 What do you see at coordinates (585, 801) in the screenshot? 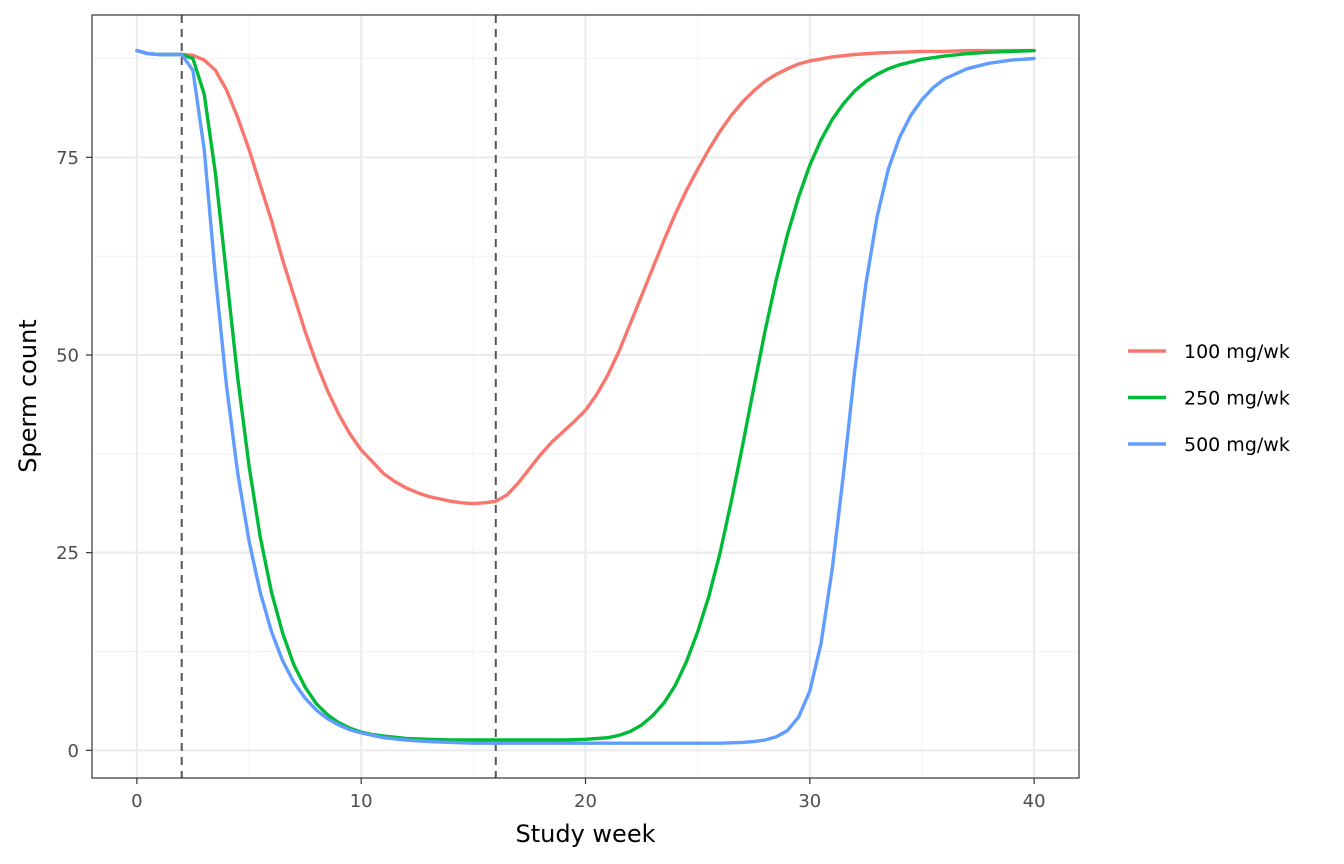
I see `x-tick-label: 20` at bounding box center [585, 801].